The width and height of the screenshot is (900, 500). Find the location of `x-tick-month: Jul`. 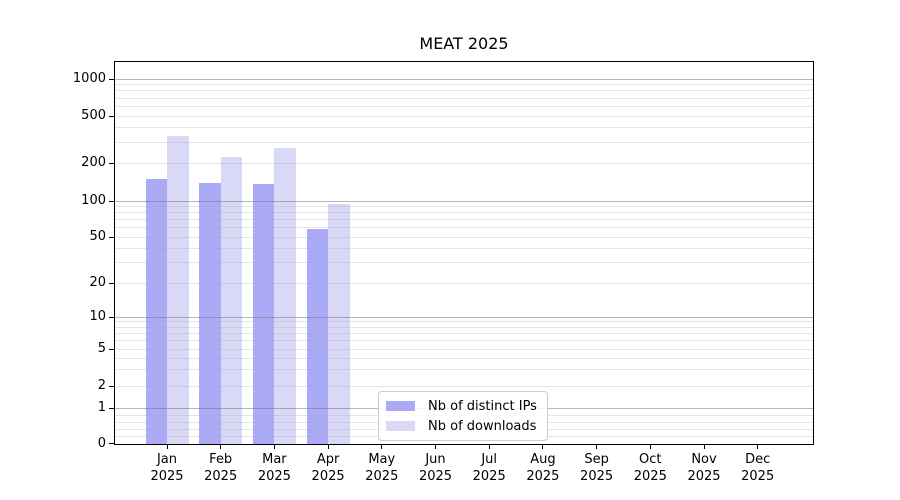

x-tick-month: Jul is located at coordinates (489, 459).